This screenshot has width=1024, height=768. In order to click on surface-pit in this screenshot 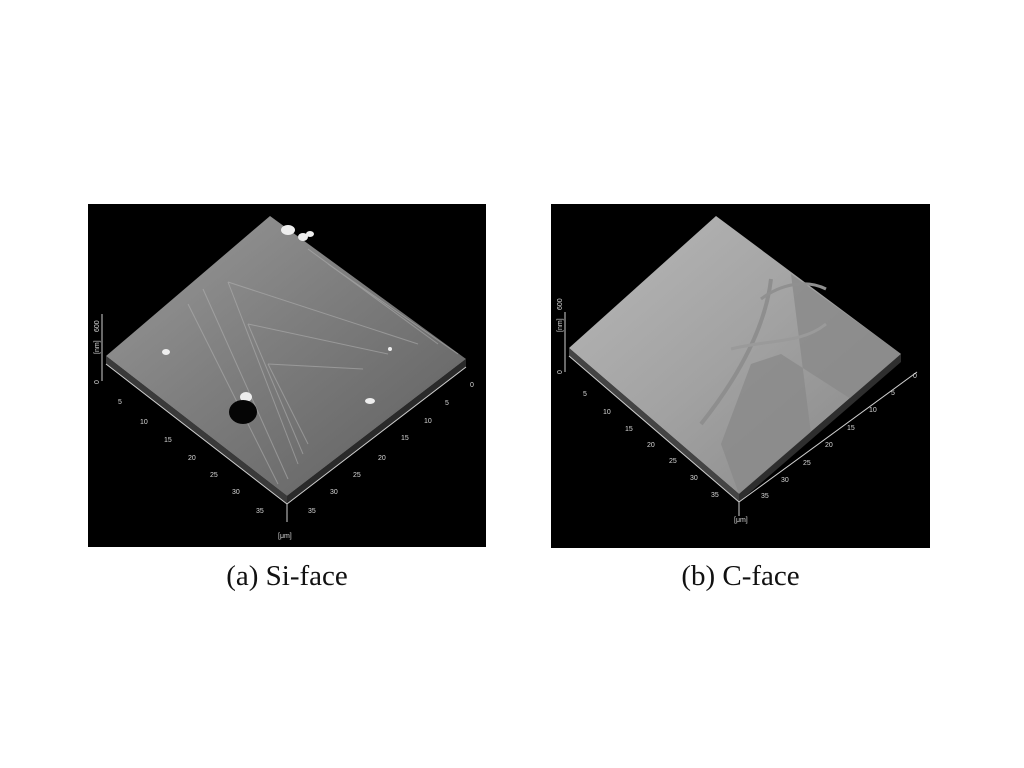, I will do `click(243, 412)`.